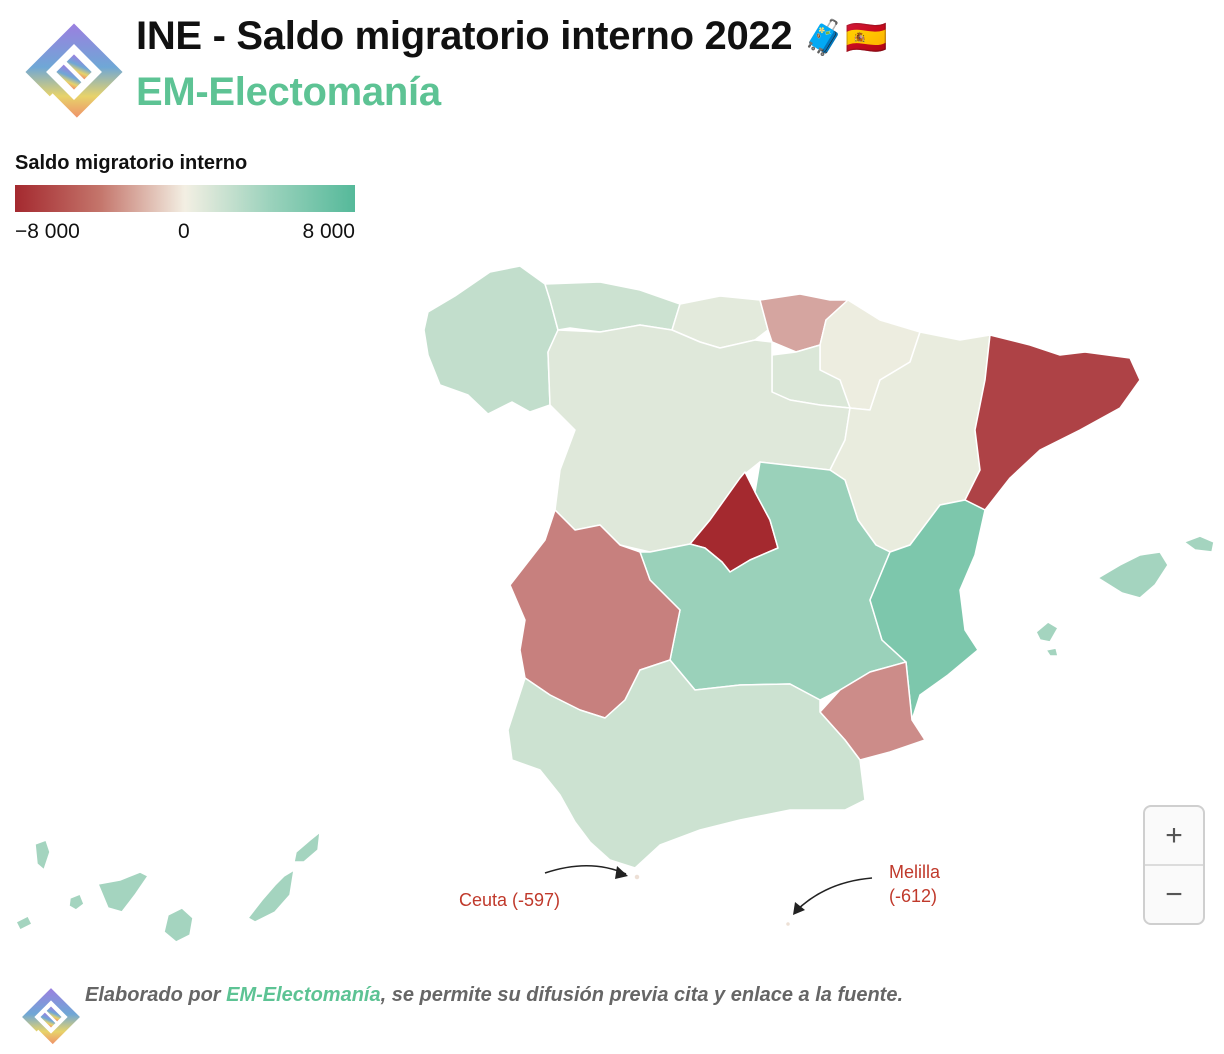 The height and width of the screenshot is (1054, 1224). Describe the element at coordinates (328, 231) in the screenshot. I see `legend-tick-max: 8 000` at that location.